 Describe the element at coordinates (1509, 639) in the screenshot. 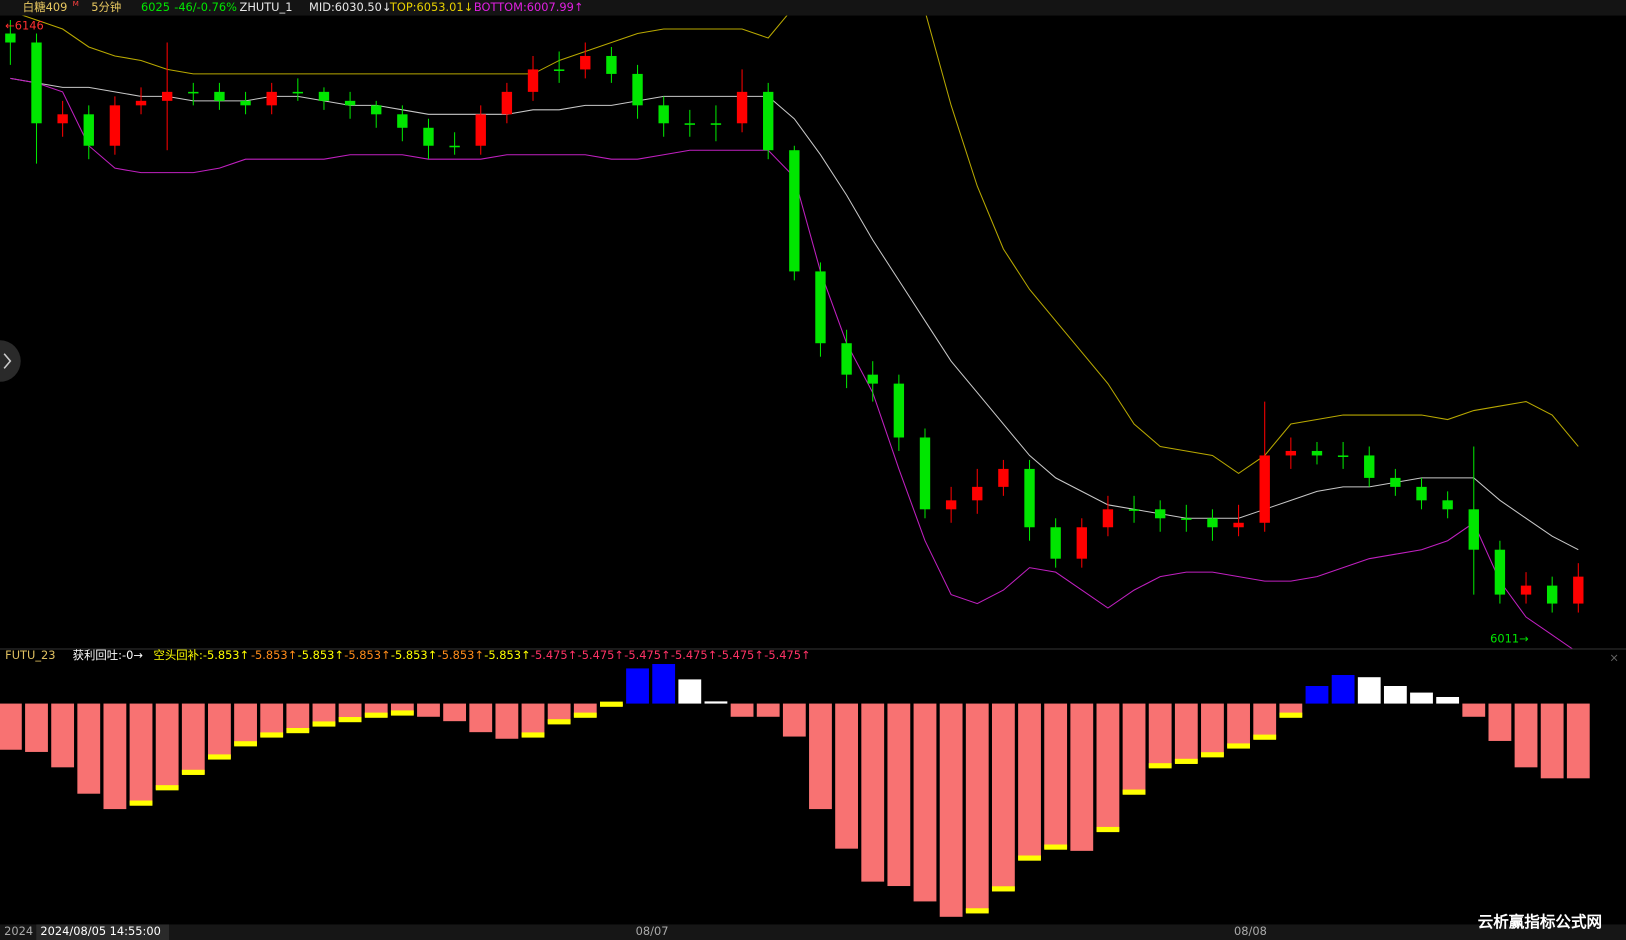

I see `low-label: 6011→` at that location.